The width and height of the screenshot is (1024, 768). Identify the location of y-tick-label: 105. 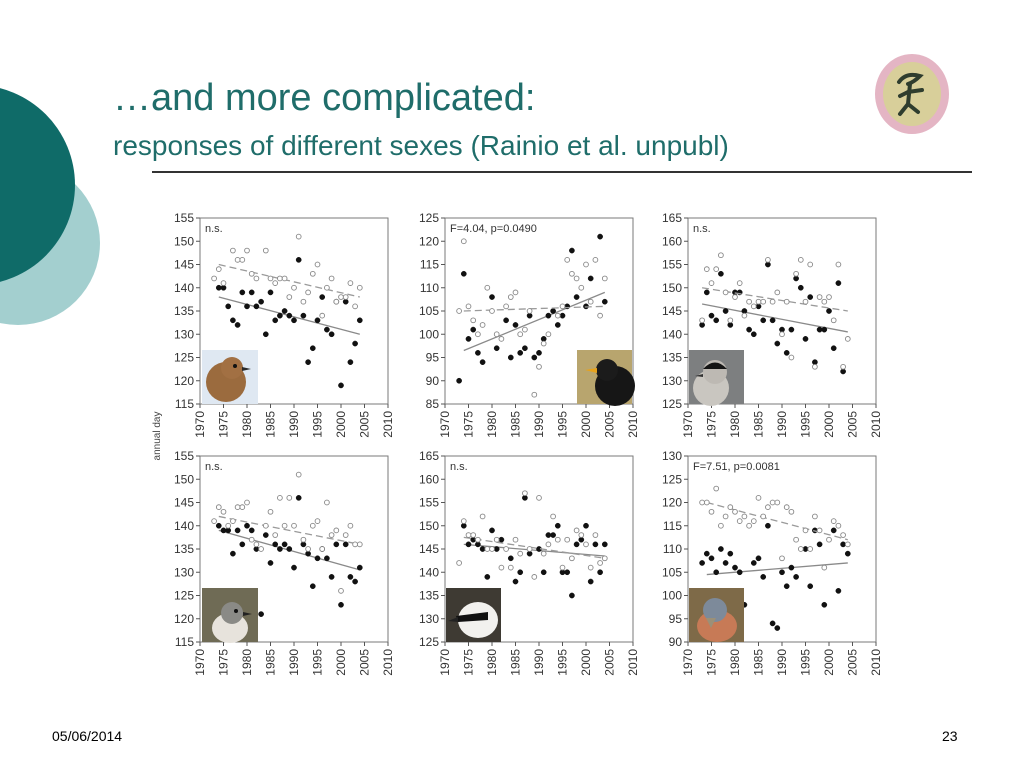
(672, 572).